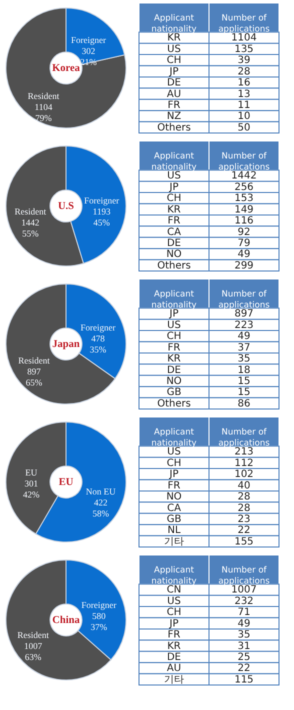 The width and height of the screenshot is (294, 710). Describe the element at coordinates (244, 646) in the screenshot. I see `data-label: 31` at that location.